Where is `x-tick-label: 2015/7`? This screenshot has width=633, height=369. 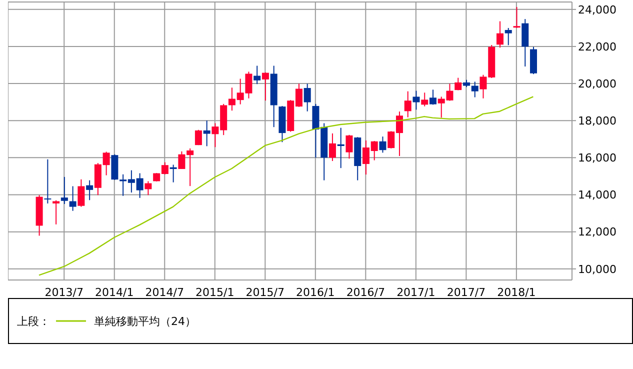
x-tick-label: 2015/7 is located at coordinates (265, 292).